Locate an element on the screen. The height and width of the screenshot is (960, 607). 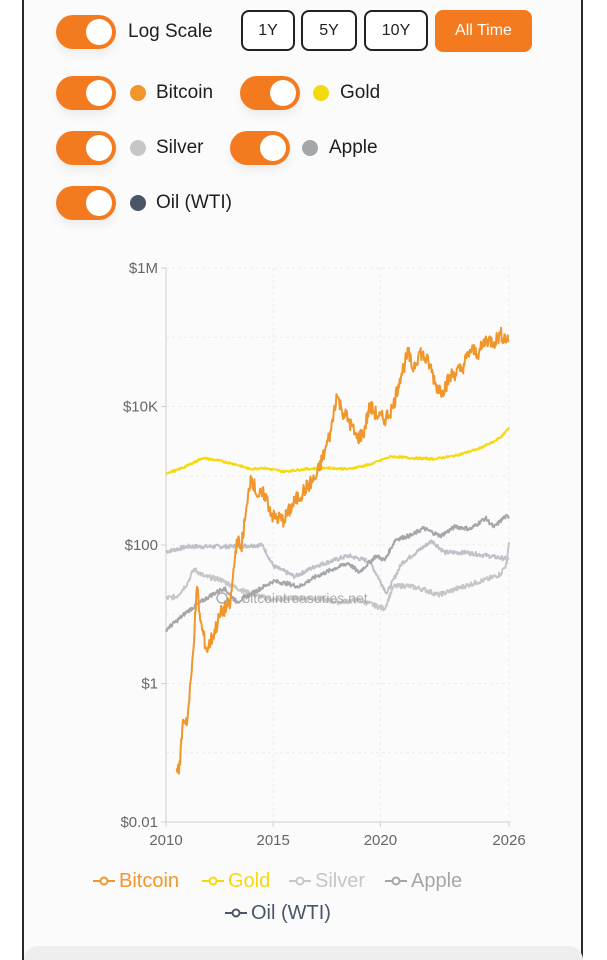
gold-color-dot is located at coordinates (321, 93).